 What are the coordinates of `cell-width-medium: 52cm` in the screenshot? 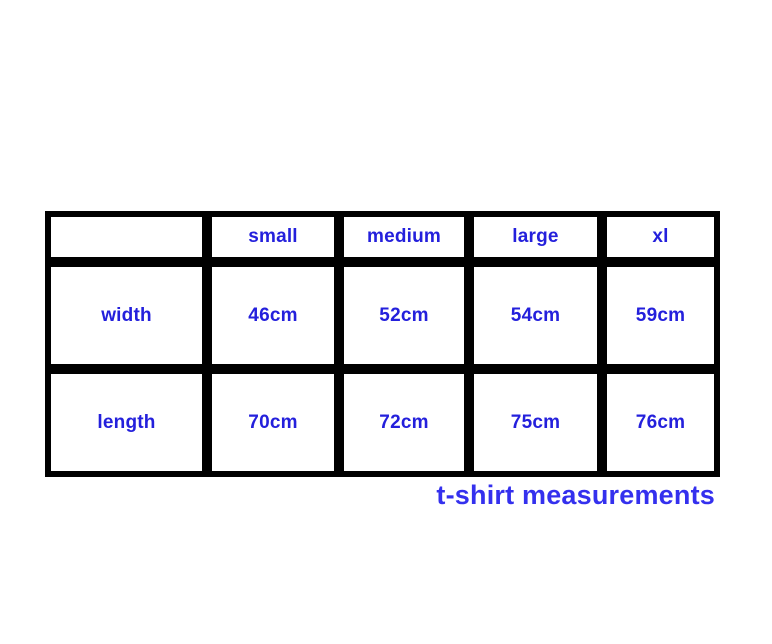 It's located at (404, 315).